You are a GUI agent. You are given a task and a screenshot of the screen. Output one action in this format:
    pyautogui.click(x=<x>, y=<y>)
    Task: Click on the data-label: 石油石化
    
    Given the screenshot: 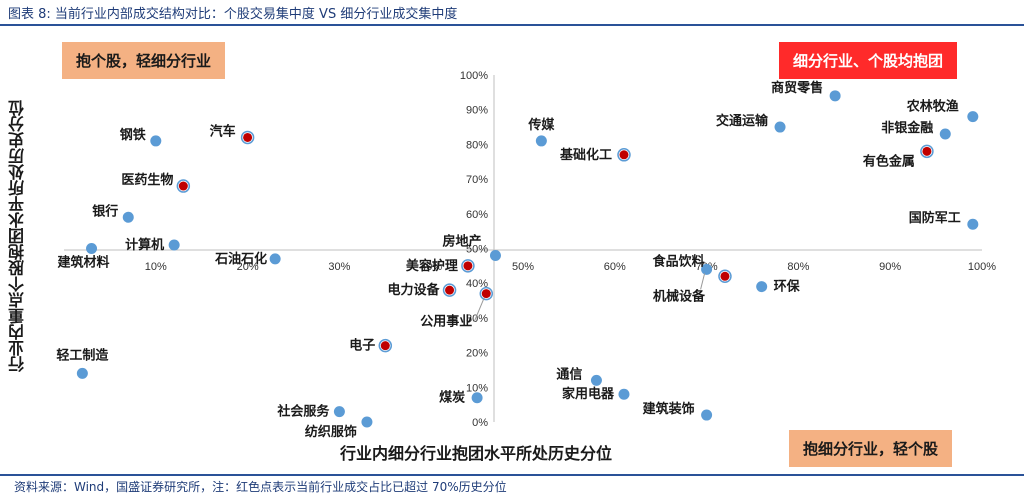 What is the action you would take?
    pyautogui.click(x=240, y=259)
    